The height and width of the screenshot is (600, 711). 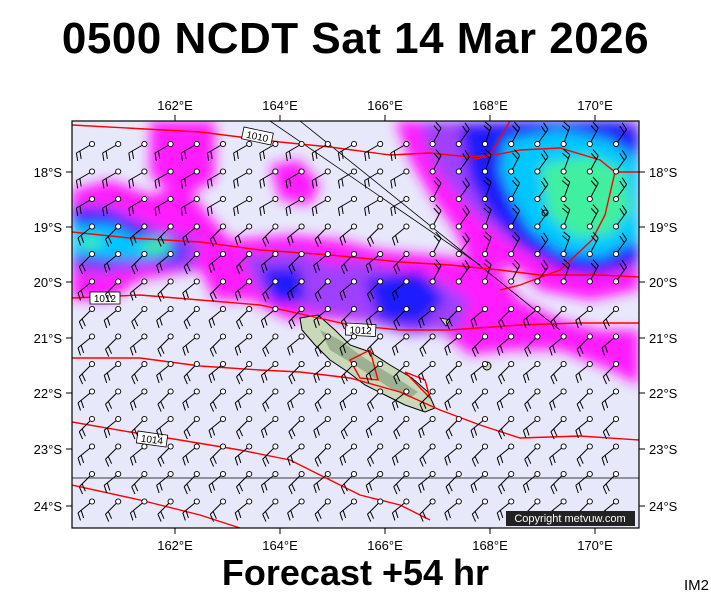 I want to click on lat-label-right: 23°S, so click(x=663, y=449).